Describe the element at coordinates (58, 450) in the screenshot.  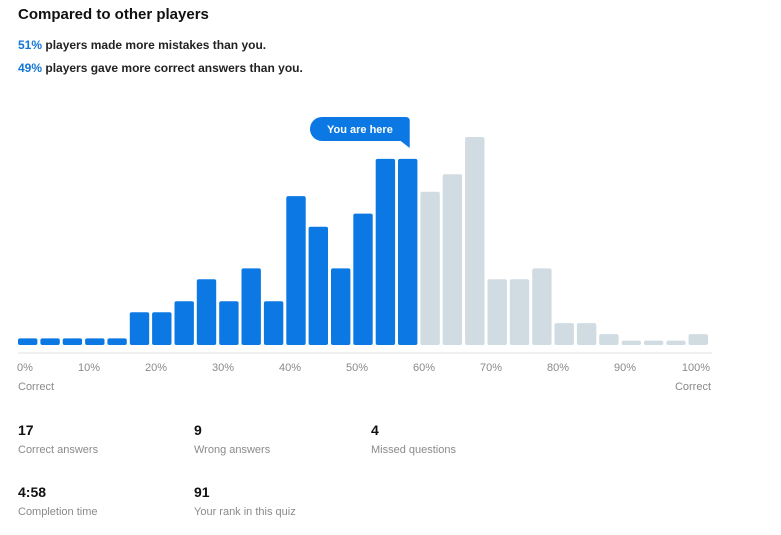
I see `stat-label: Correct answers` at that location.